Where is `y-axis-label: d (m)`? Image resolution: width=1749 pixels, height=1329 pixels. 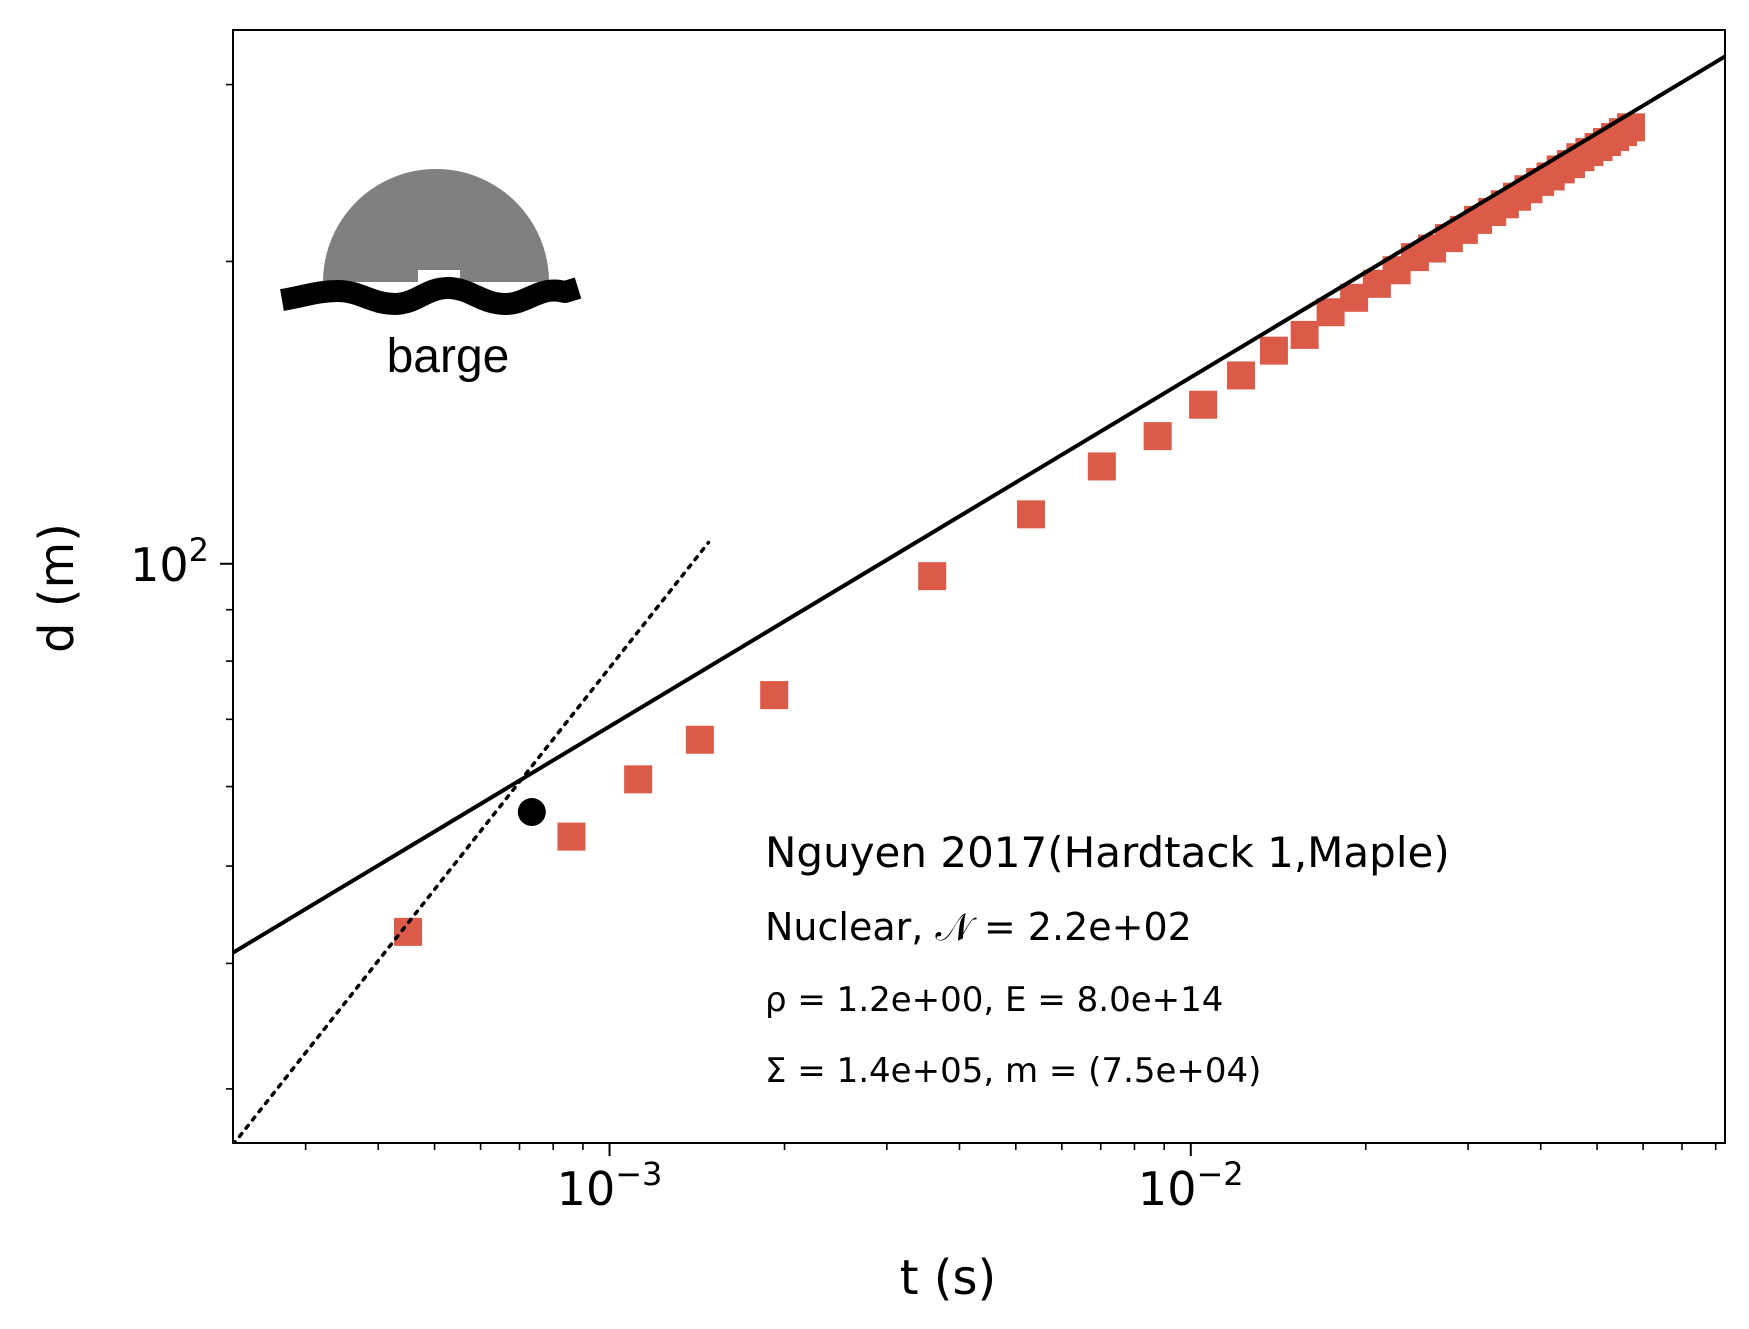 y-axis-label: d (m) is located at coordinates (57, 588).